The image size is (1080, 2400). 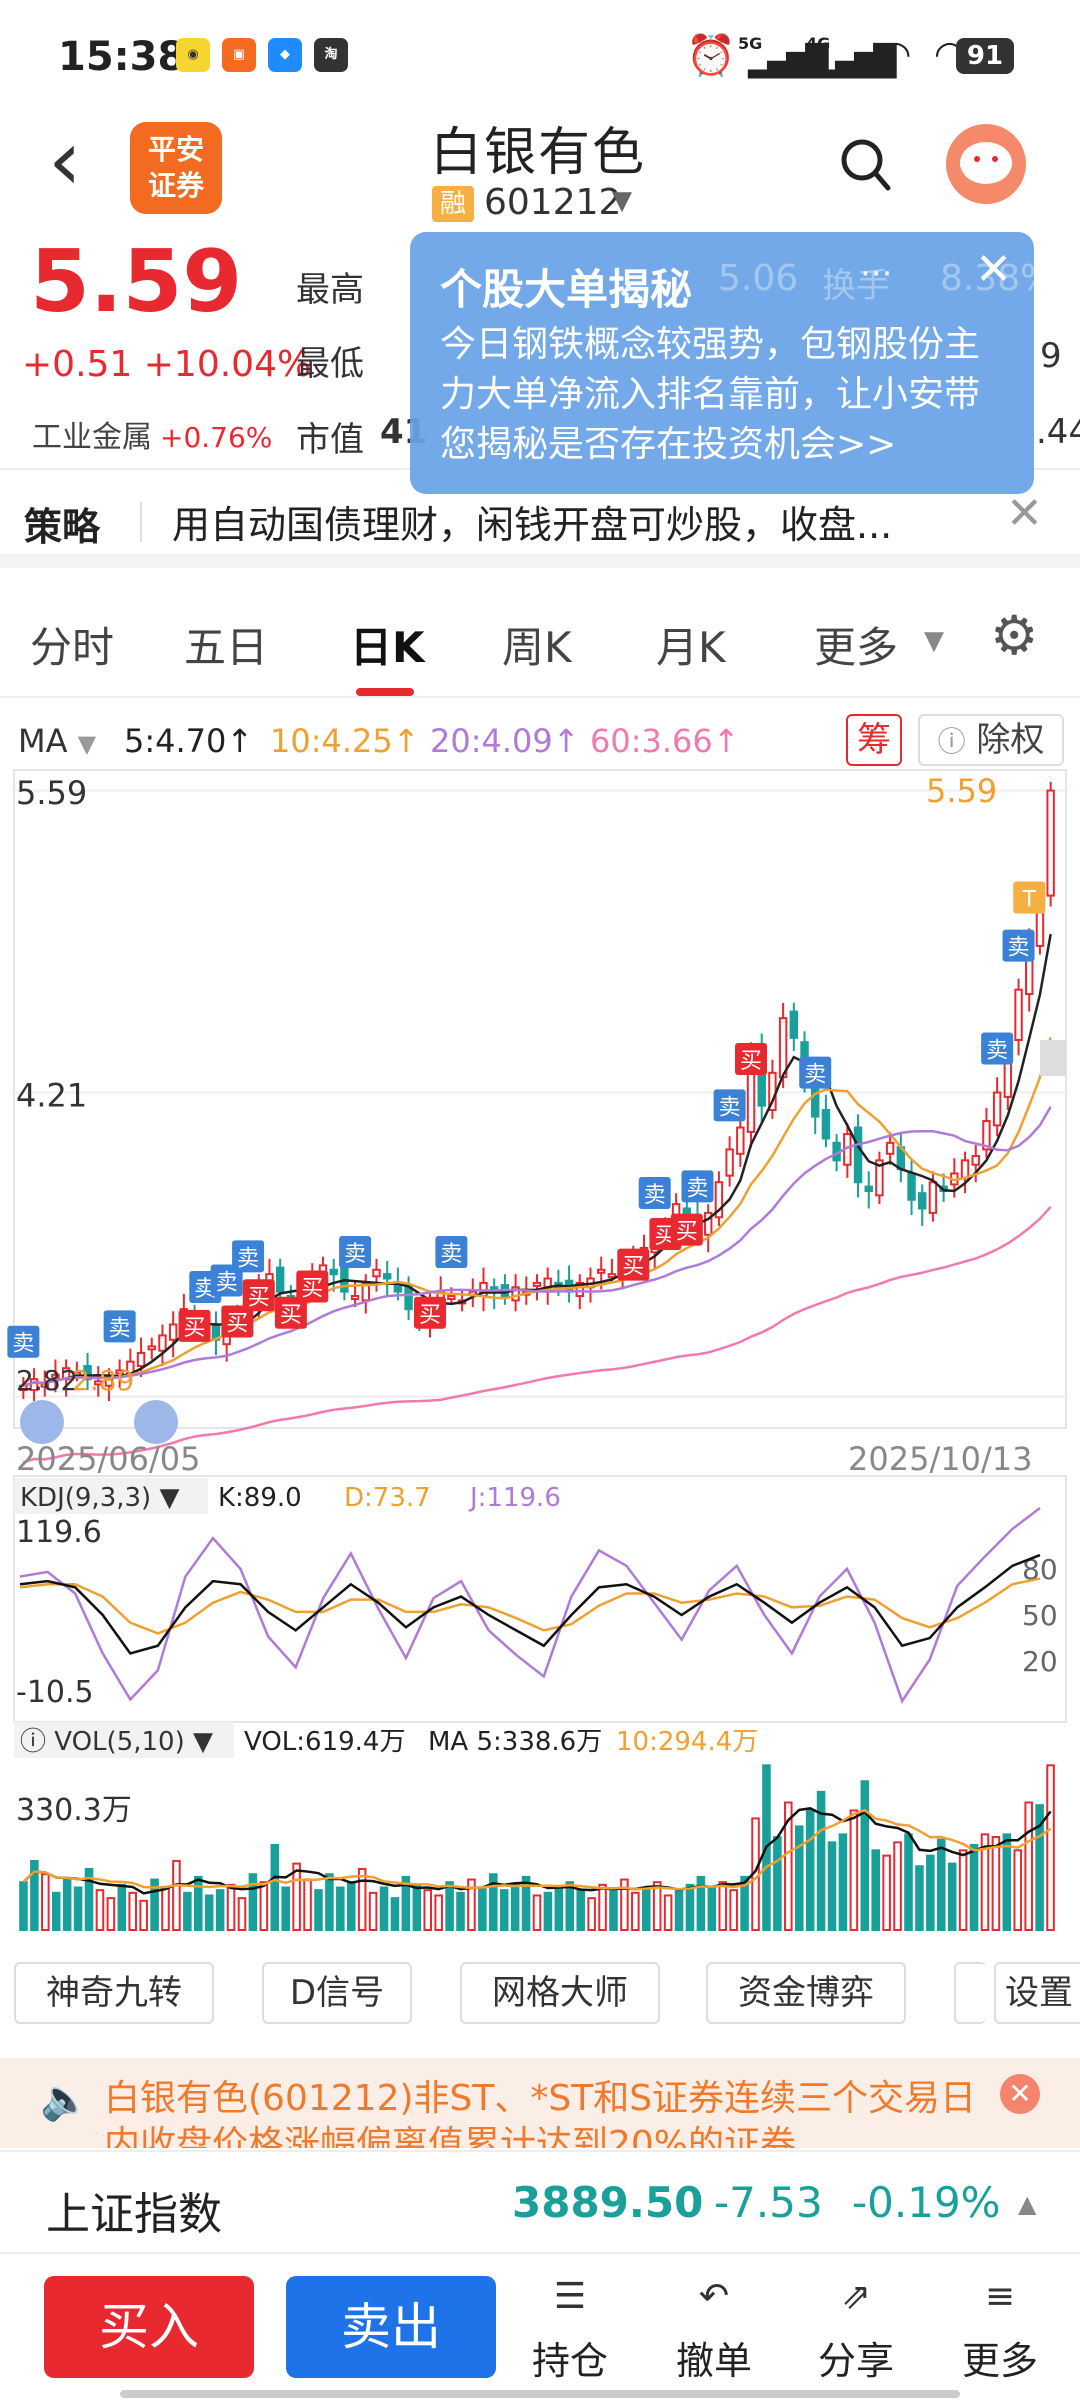 I want to click on tool-partial, so click(x=970, y=1993).